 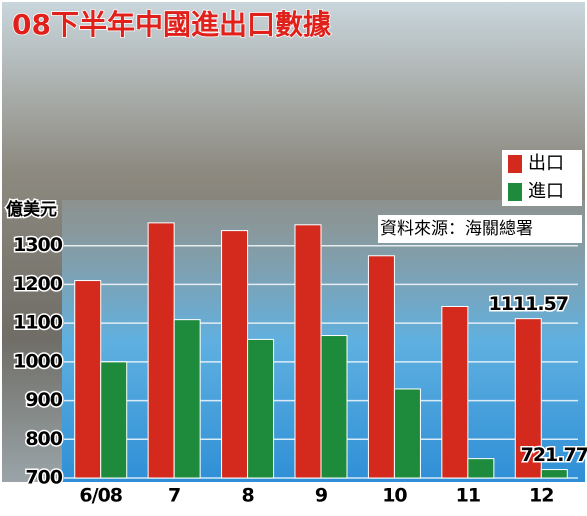 I want to click on y-tick-label: 800, so click(x=43, y=439).